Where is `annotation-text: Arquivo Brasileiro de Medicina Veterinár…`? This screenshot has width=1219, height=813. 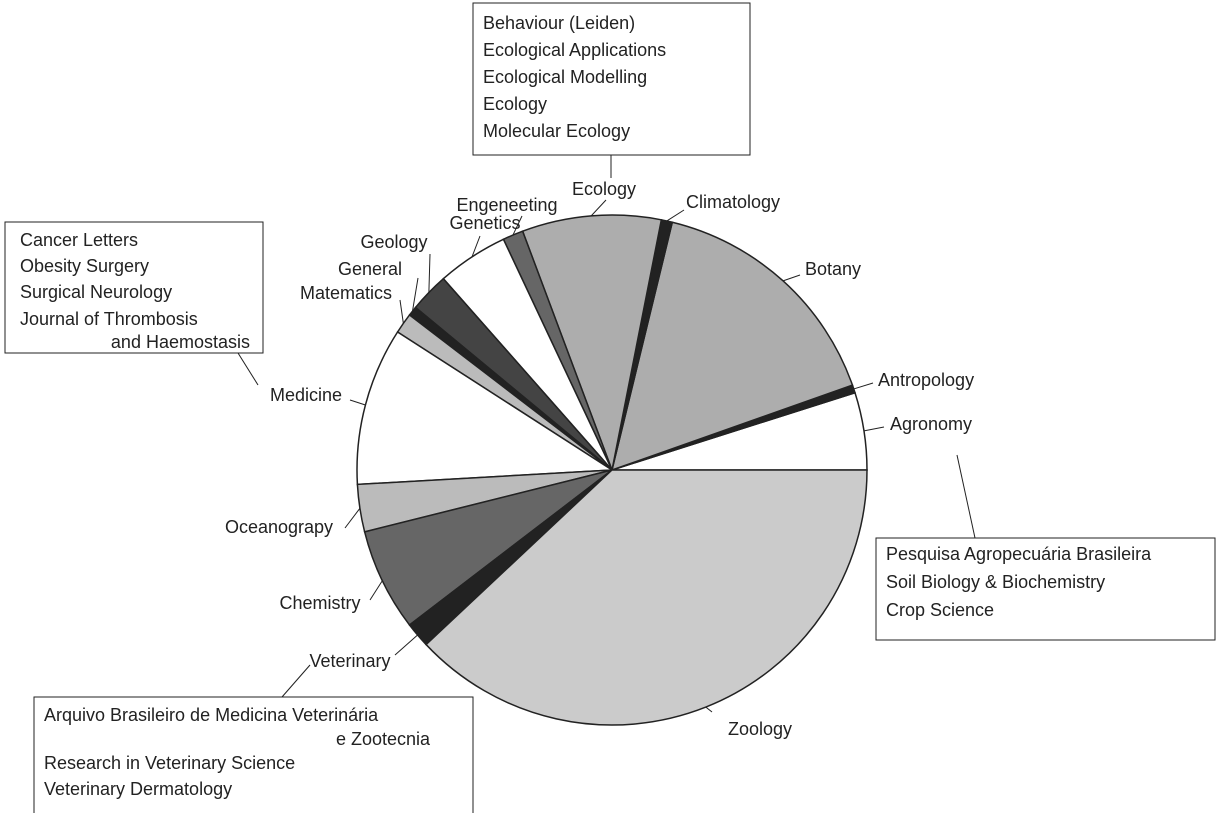 annotation-text: Arquivo Brasileiro de Medicina Veterinár… is located at coordinates (211, 715).